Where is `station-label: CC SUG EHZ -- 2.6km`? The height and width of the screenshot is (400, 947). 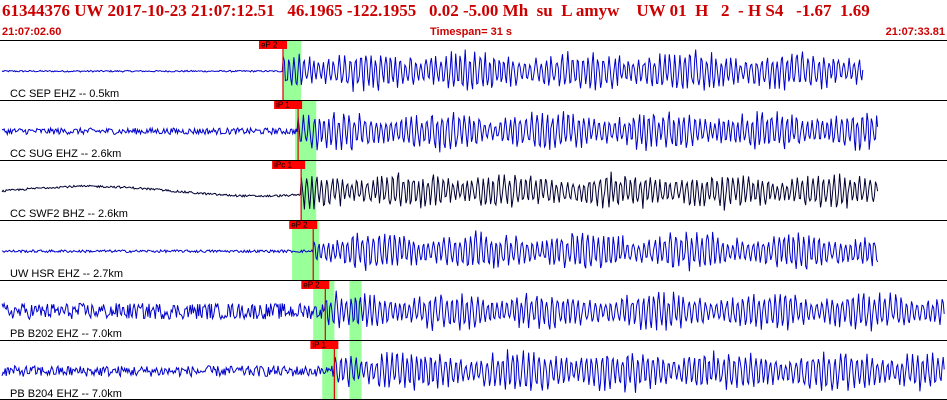 station-label: CC SUG EHZ -- 2.6km is located at coordinates (65, 154).